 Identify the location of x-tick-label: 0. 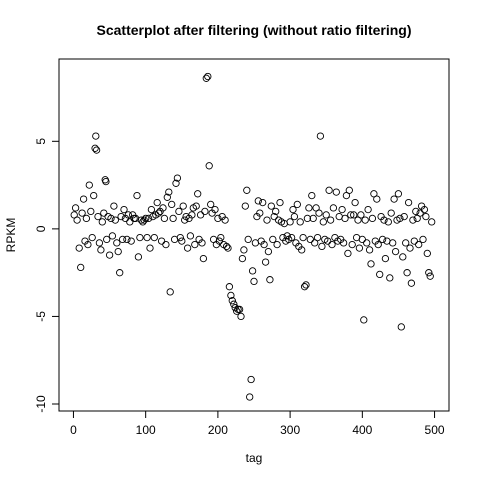
(73, 430).